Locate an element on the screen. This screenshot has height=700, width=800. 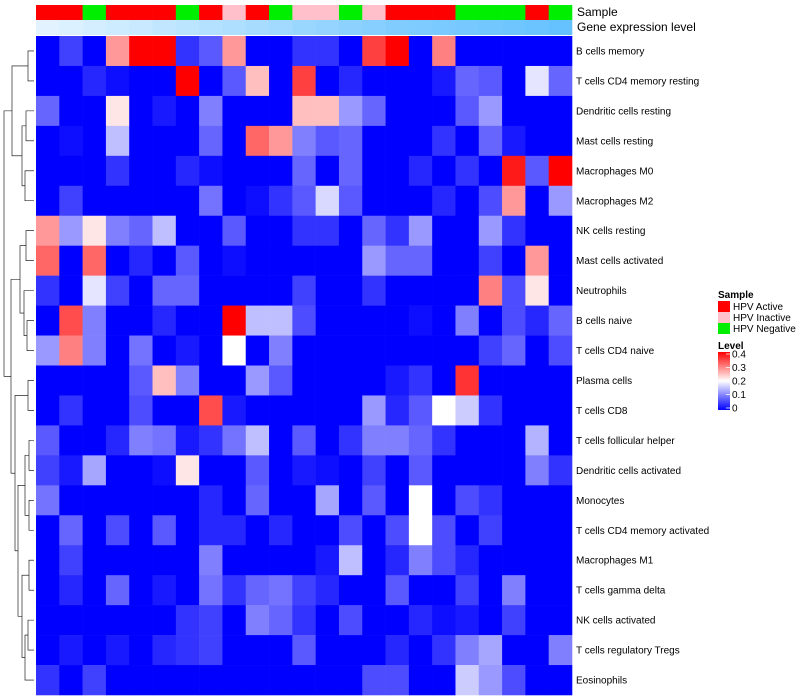
sample-annotation-label: Sample is located at coordinates (597, 12).